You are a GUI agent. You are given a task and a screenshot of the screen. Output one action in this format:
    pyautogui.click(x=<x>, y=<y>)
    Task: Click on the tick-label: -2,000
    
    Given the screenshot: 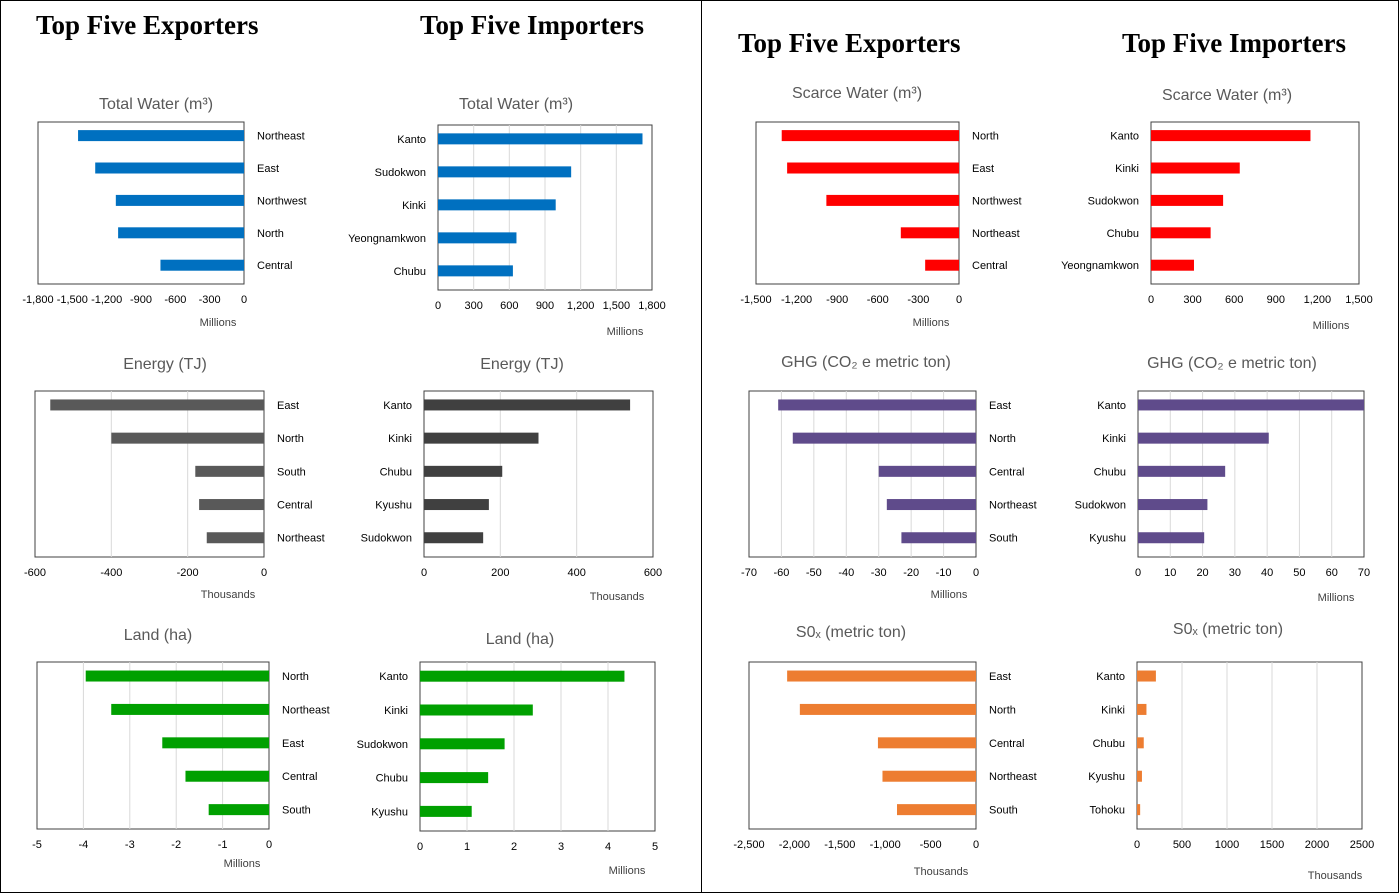 What is the action you would take?
    pyautogui.click(x=794, y=845)
    